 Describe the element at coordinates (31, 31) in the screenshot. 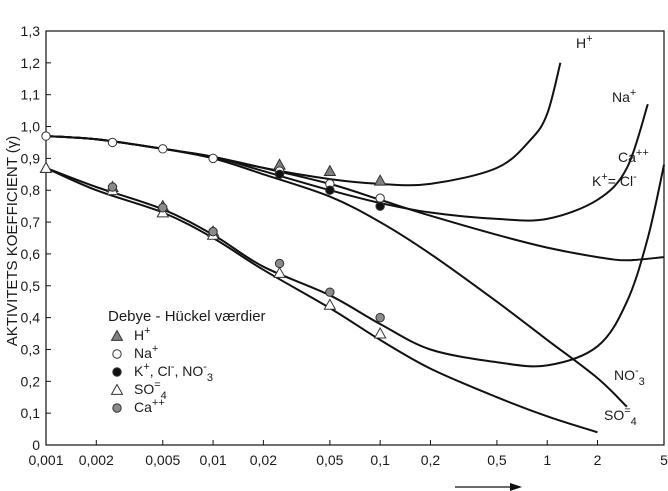

I see `y-tick-label: 1,3` at that location.